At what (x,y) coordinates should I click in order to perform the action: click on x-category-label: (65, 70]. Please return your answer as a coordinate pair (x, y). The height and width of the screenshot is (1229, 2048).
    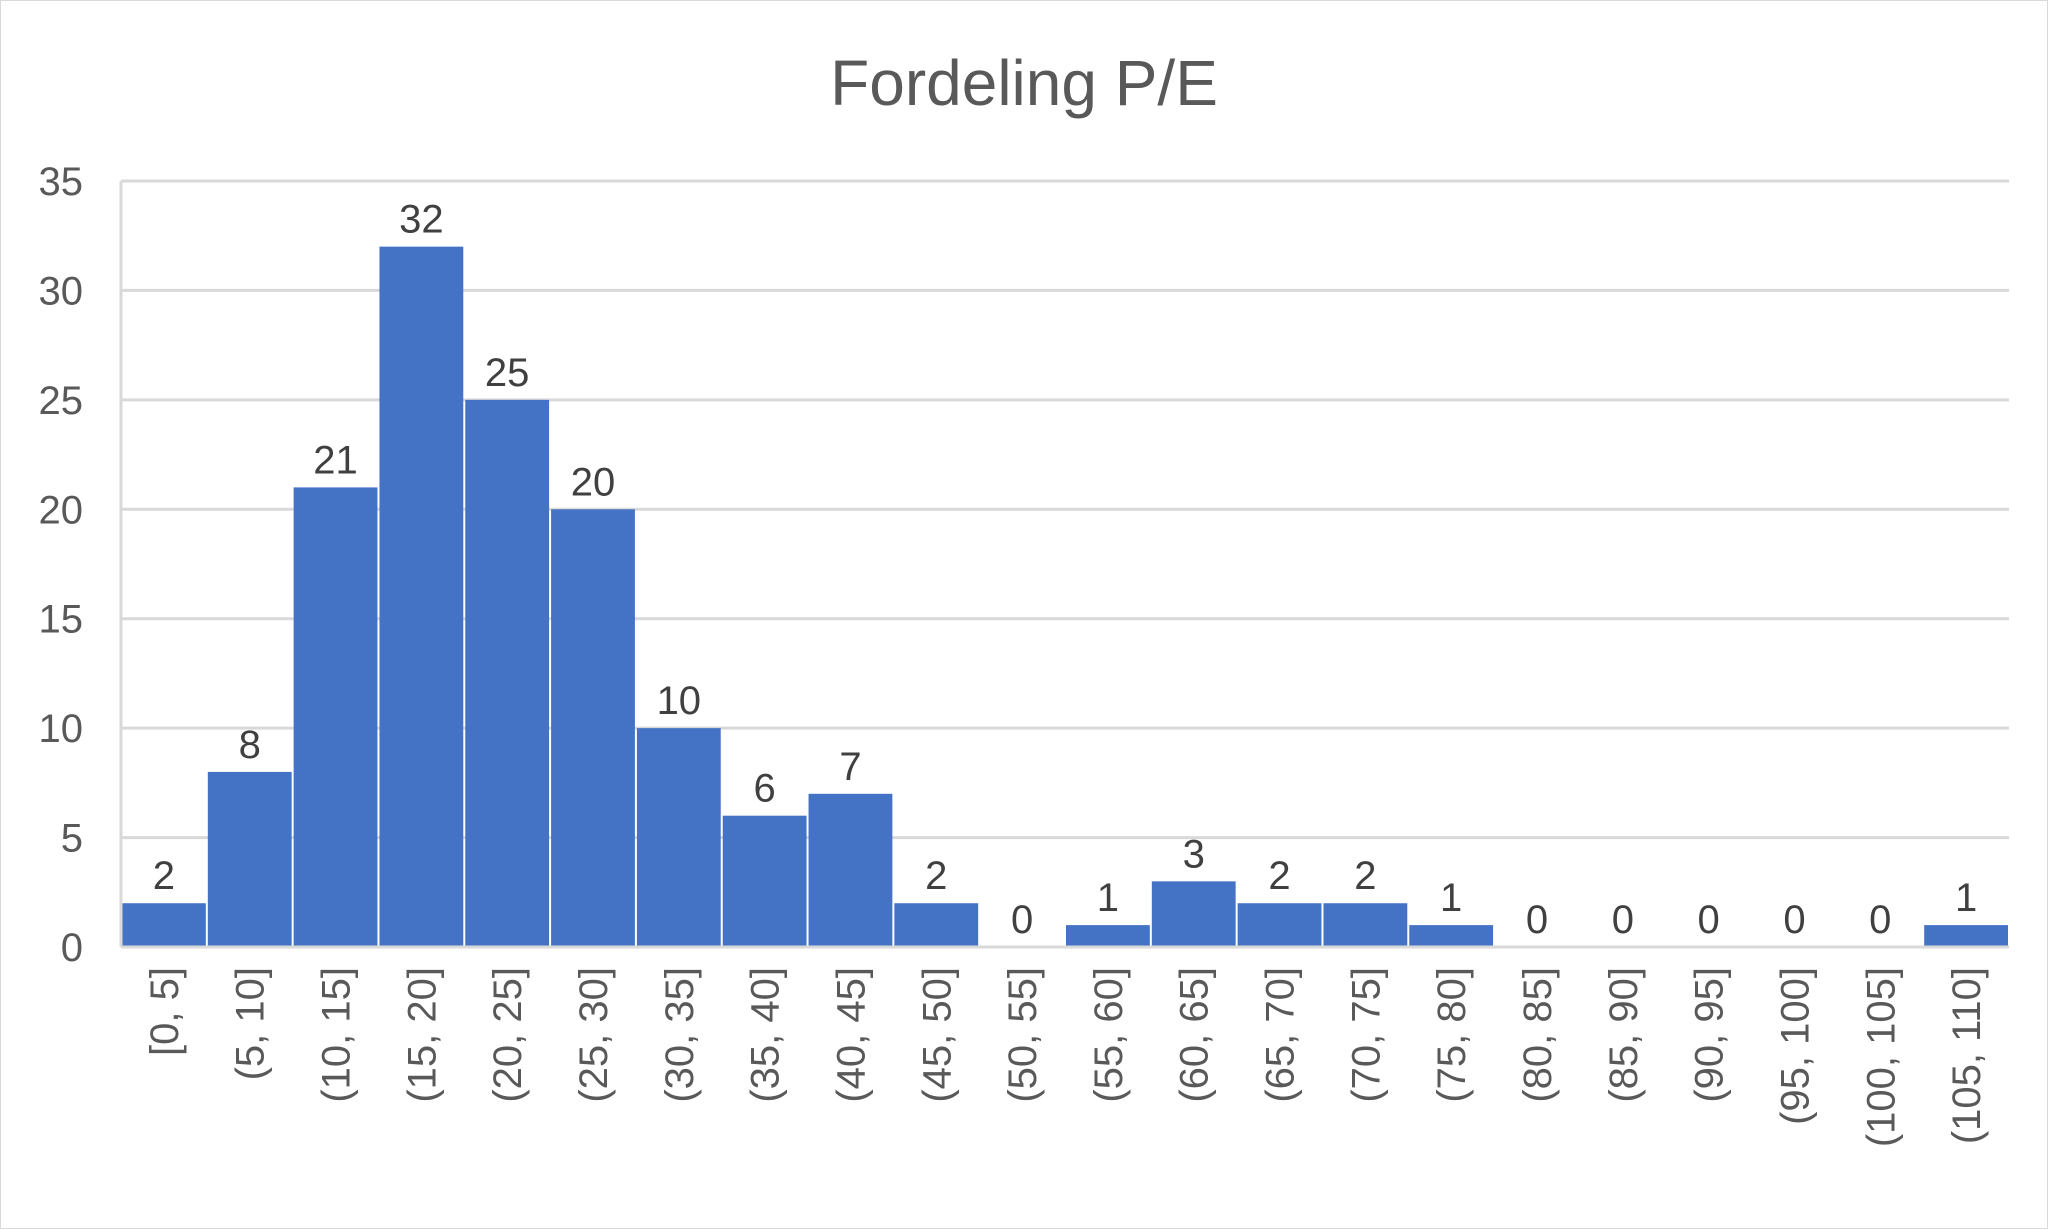
    Looking at the image, I should click on (1281, 1035).